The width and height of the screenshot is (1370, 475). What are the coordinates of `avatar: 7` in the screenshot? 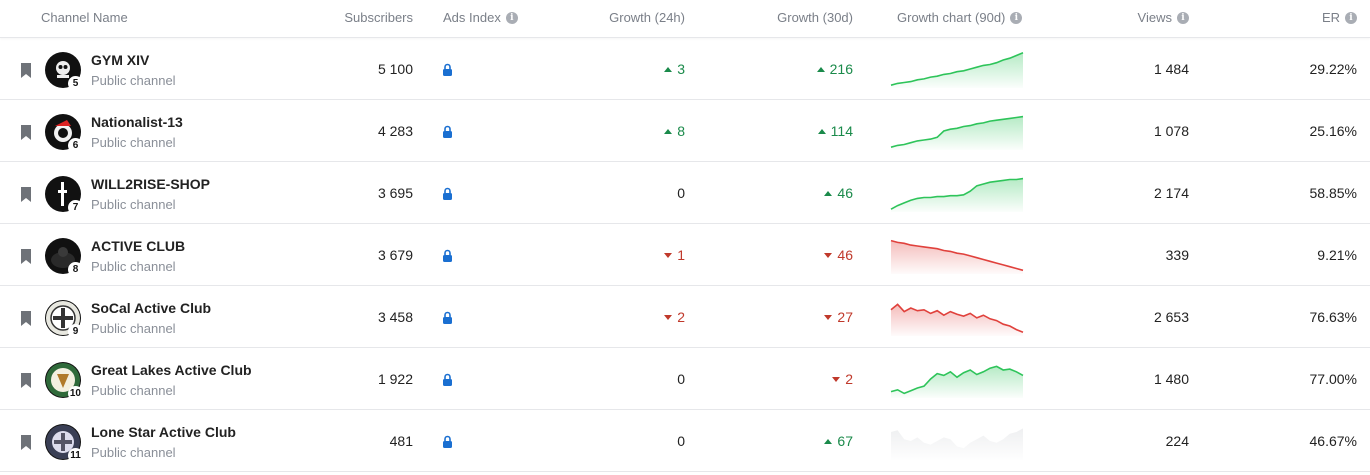 It's located at (64, 195).